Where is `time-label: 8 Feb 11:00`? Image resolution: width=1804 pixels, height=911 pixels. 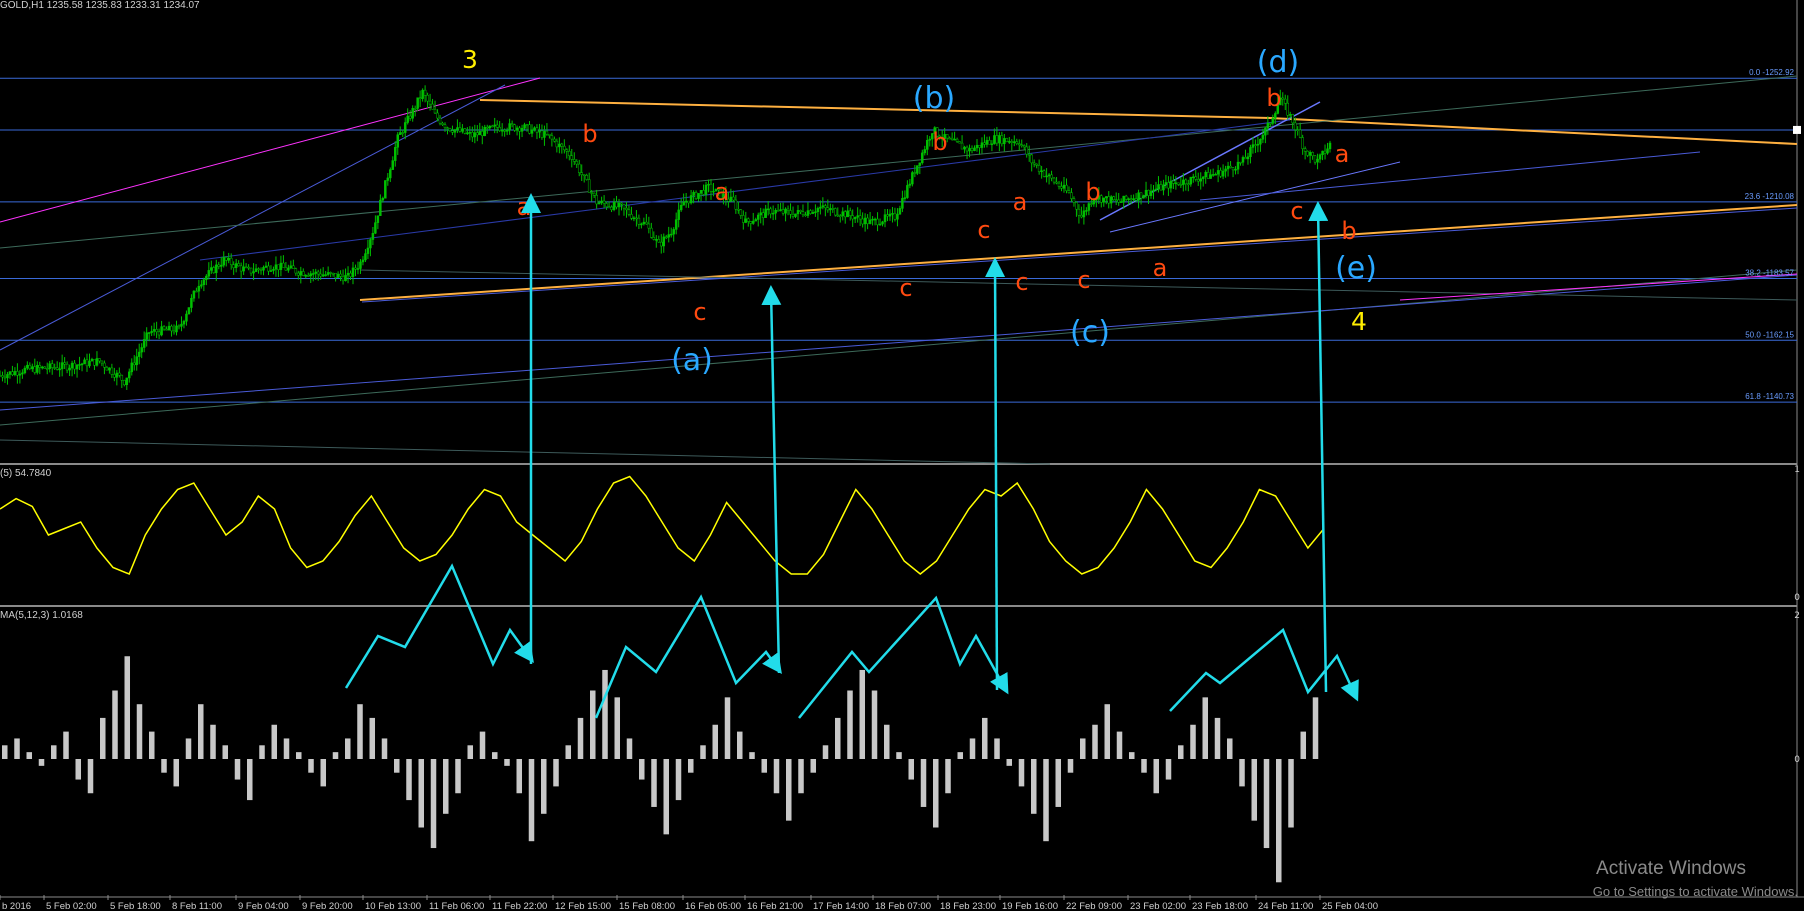 time-label: 8 Feb 11:00 is located at coordinates (197, 906).